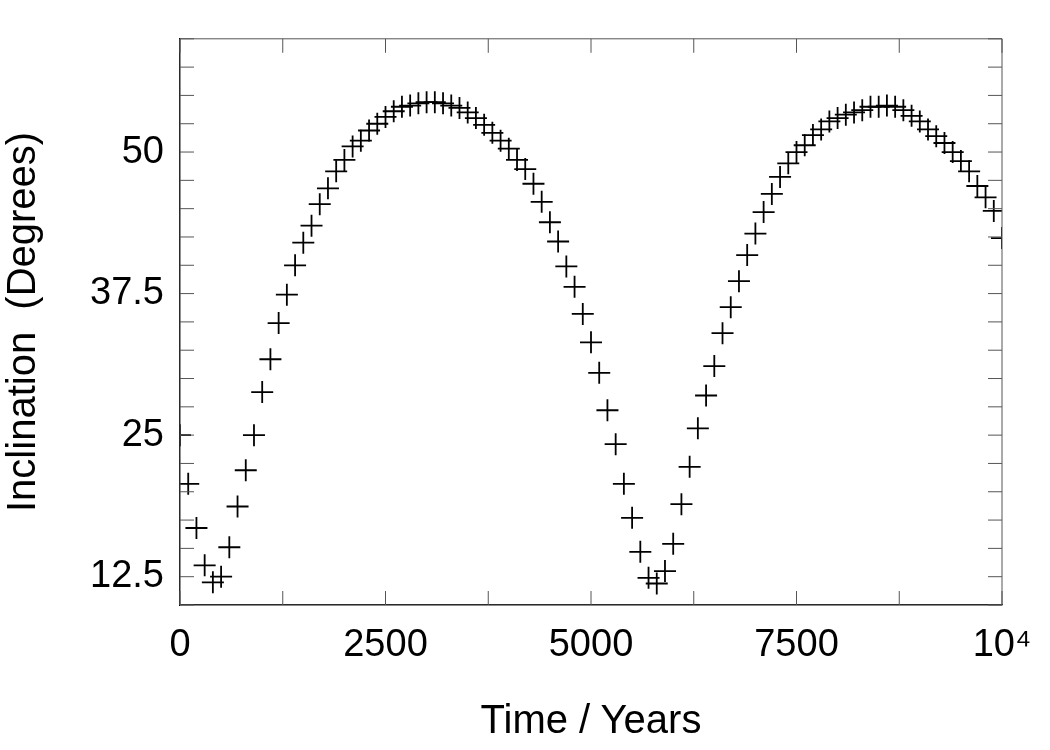 The height and width of the screenshot is (750, 1050). Describe the element at coordinates (796, 643) in the screenshot. I see `x-tick-label: 7500` at that location.